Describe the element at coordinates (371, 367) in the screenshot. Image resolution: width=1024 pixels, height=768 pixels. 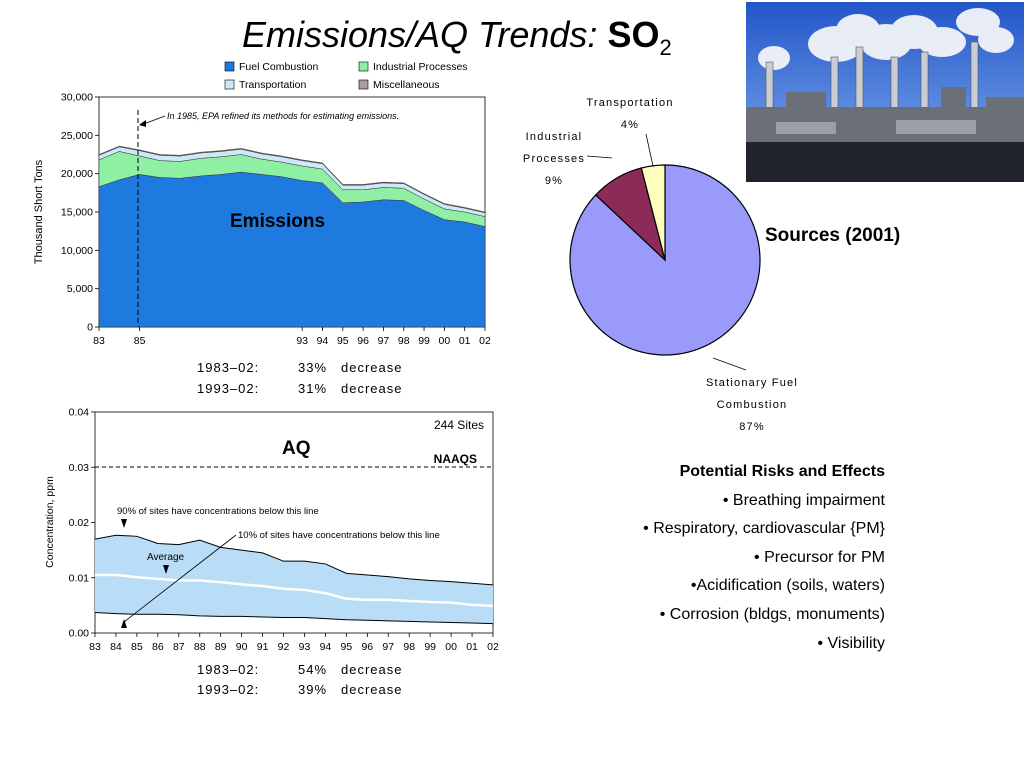
I see `emissions-stat-1-word: decrease` at that location.